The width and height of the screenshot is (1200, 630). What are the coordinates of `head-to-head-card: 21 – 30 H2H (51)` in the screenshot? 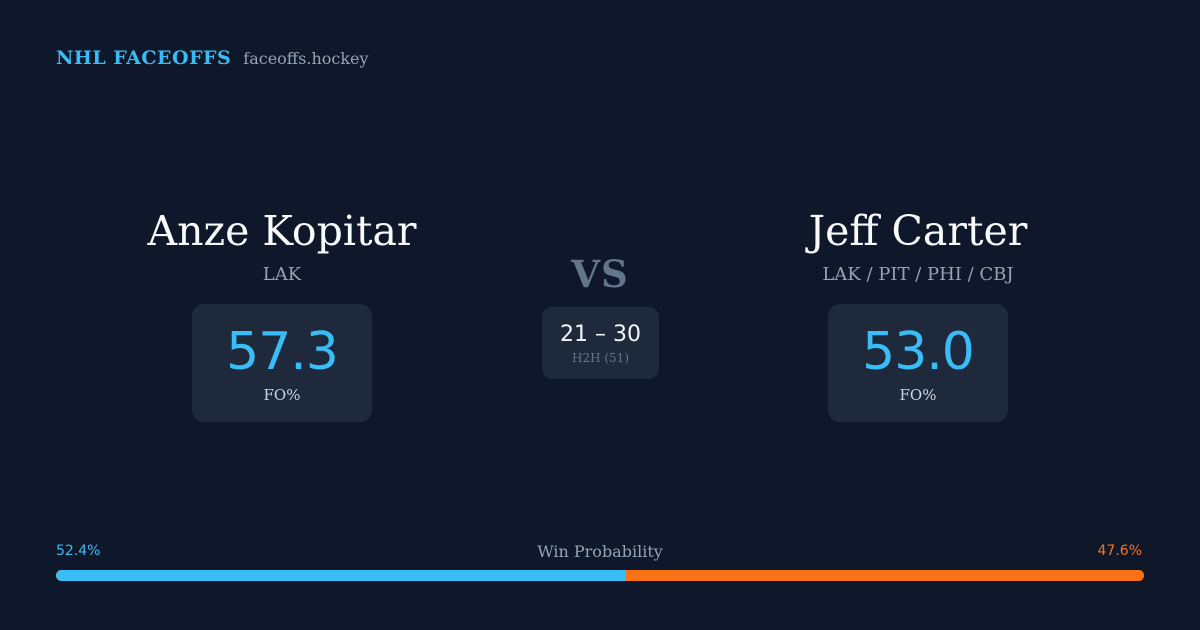 It's located at (600, 343).